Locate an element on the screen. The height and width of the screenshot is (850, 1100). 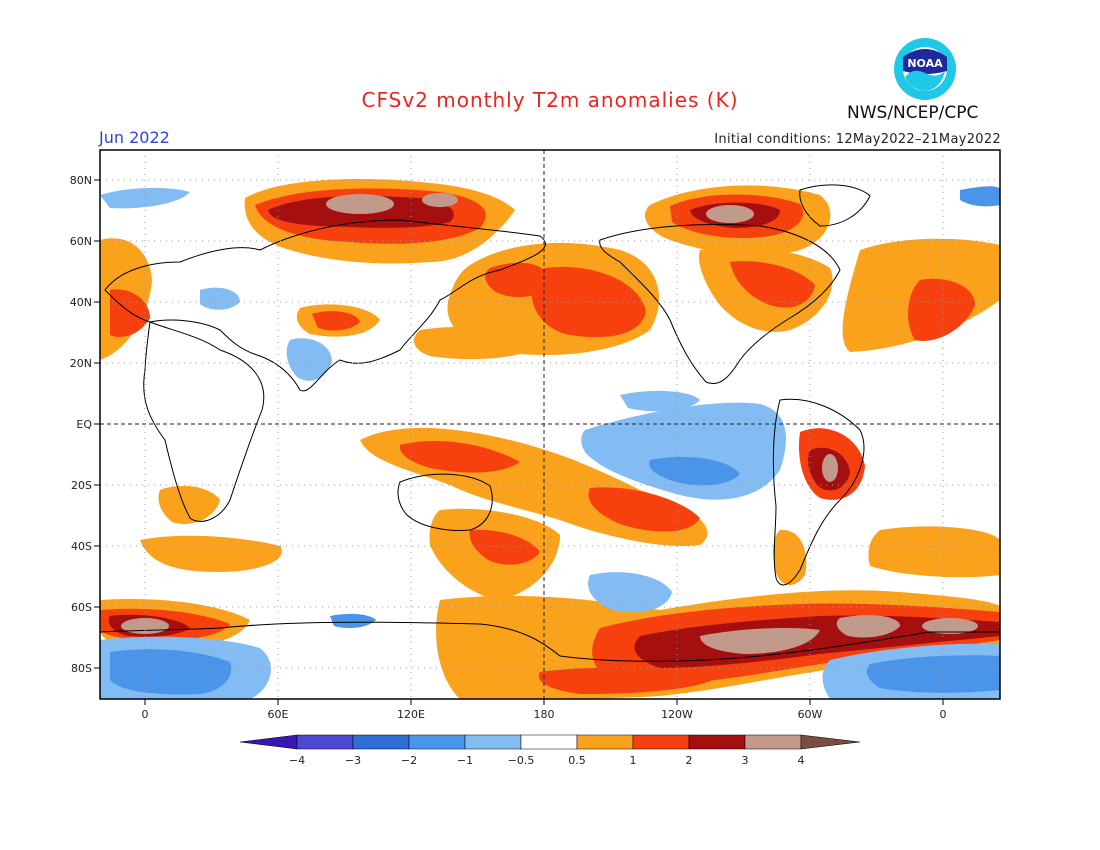
longitude-labels: 0 60E 120E 180 120W 60W 0 is located at coordinates (544, 714).